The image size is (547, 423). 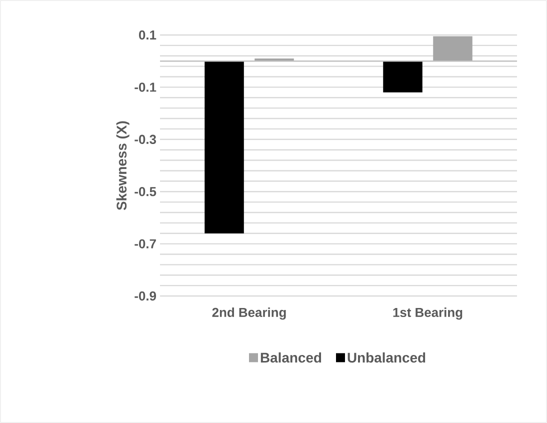 What do you see at coordinates (249, 314) in the screenshot?
I see `x-tick-label: 2nd Bearing` at bounding box center [249, 314].